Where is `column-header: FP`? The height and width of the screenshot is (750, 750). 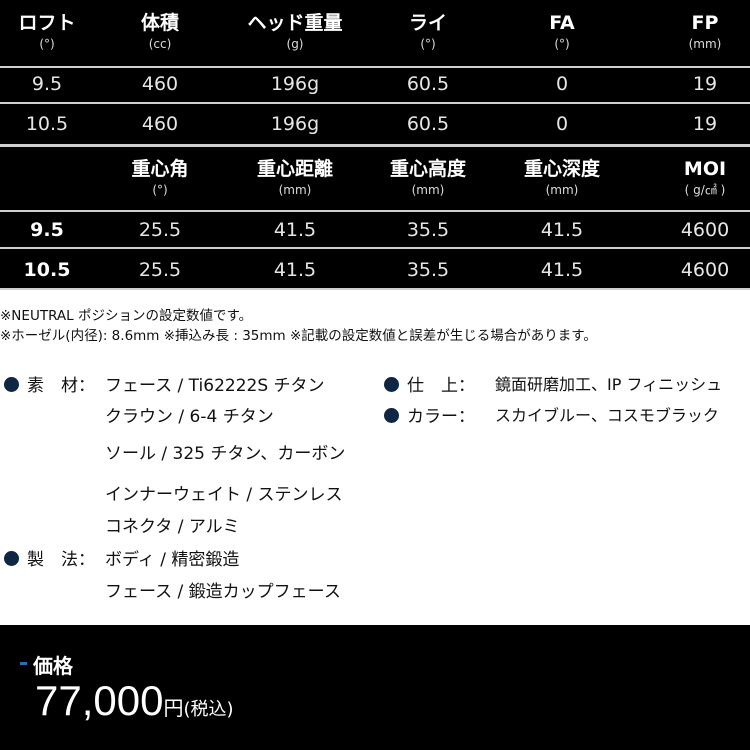
column-header: FP is located at coordinates (705, 23).